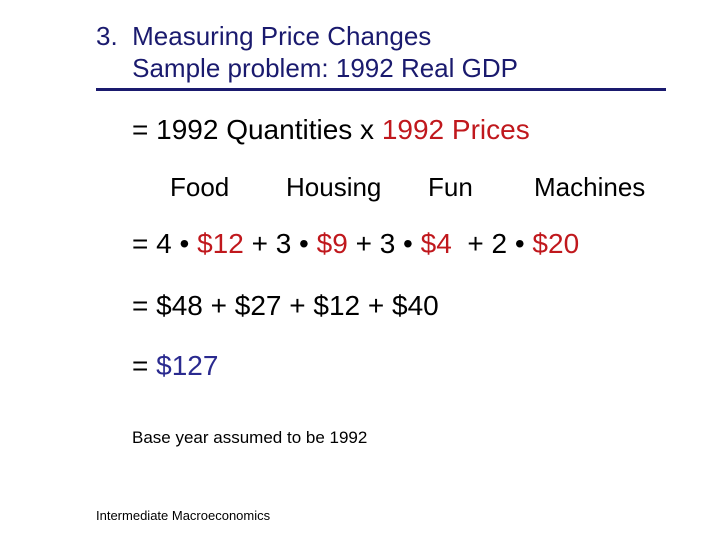 This screenshot has width=720, height=540. Describe the element at coordinates (220, 243) in the screenshot. I see `price-food: $12` at that location.